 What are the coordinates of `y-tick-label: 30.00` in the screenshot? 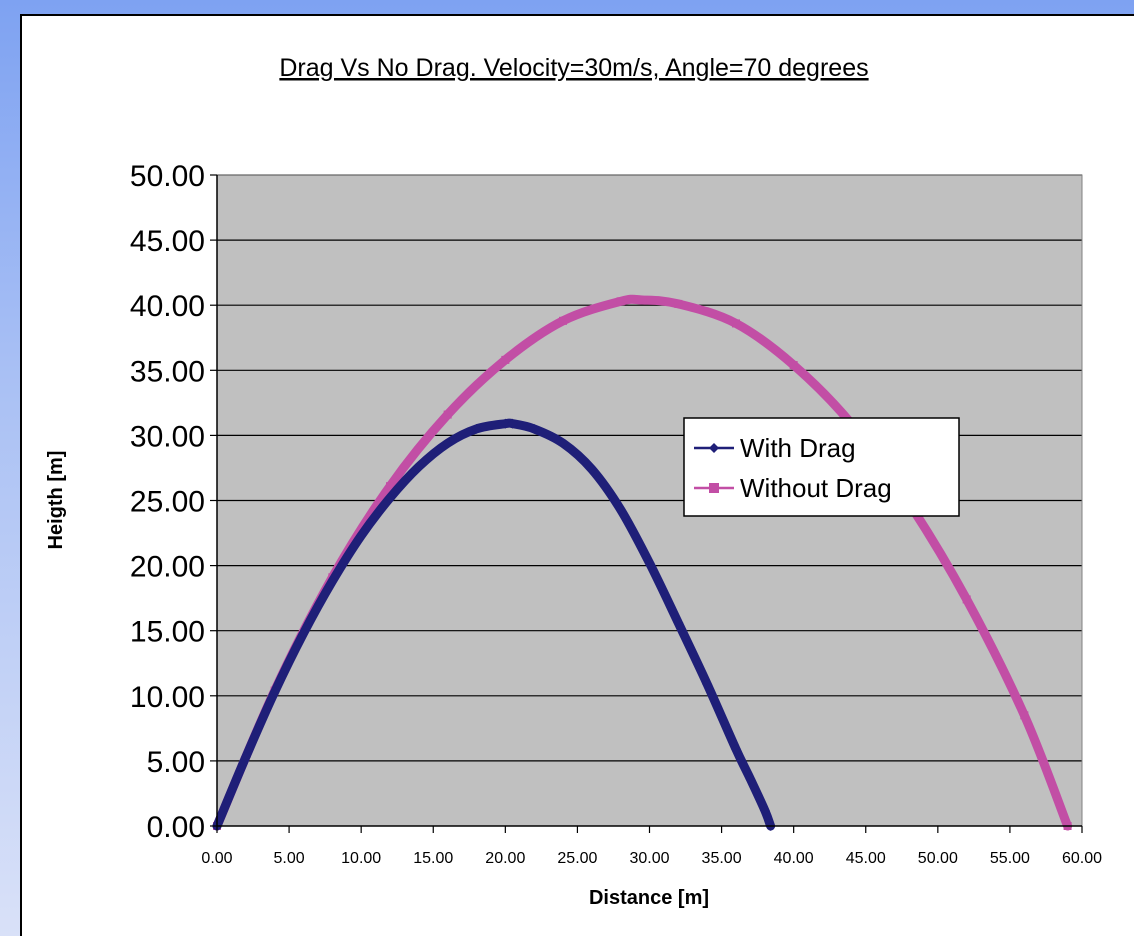 It's located at (167, 436).